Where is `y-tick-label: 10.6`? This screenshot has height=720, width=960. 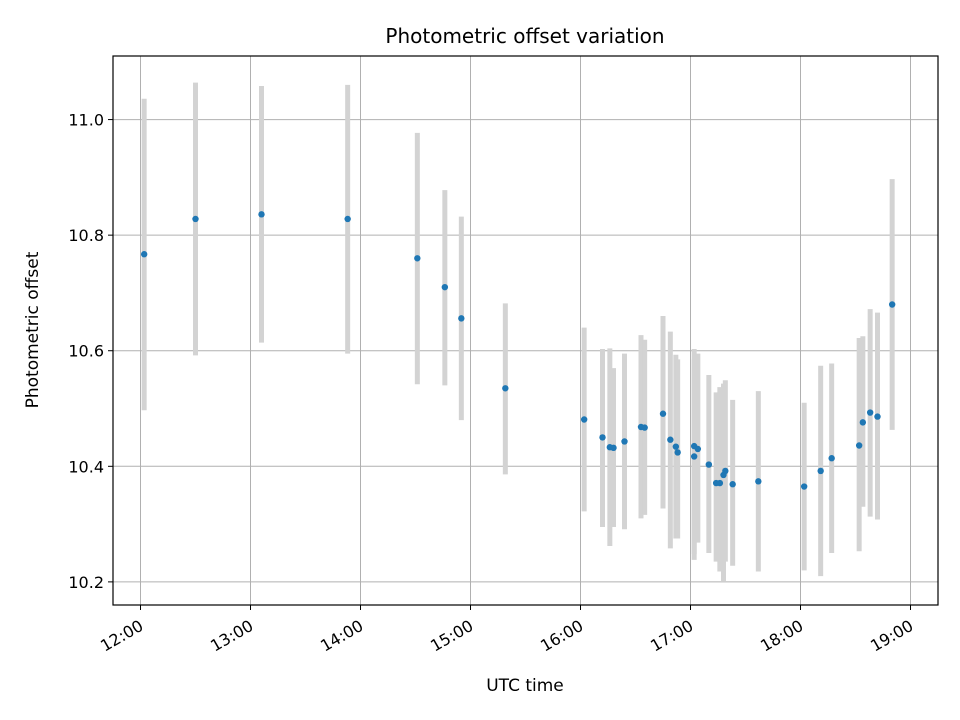 y-tick-label: 10.6 is located at coordinates (86, 351).